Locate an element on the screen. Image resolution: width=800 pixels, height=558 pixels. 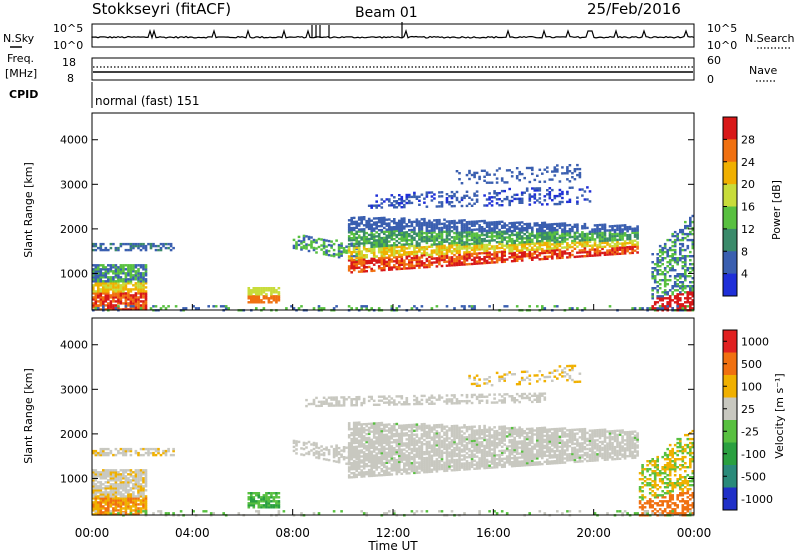
noise-right-label: N.Search is located at coordinates (770, 38).